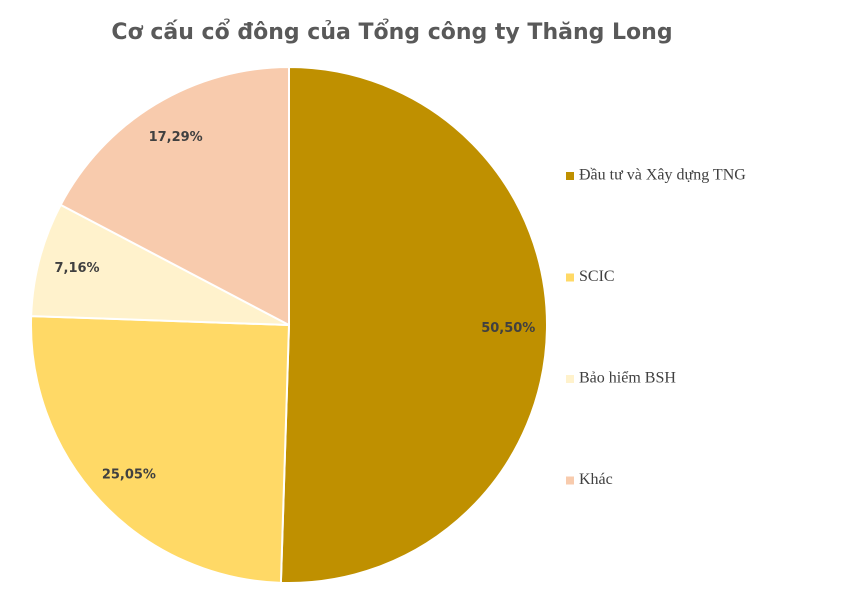 Image resolution: width=856 pixels, height=601 pixels. What do you see at coordinates (597, 276) in the screenshot?
I see `legend-label: SCIC` at bounding box center [597, 276].